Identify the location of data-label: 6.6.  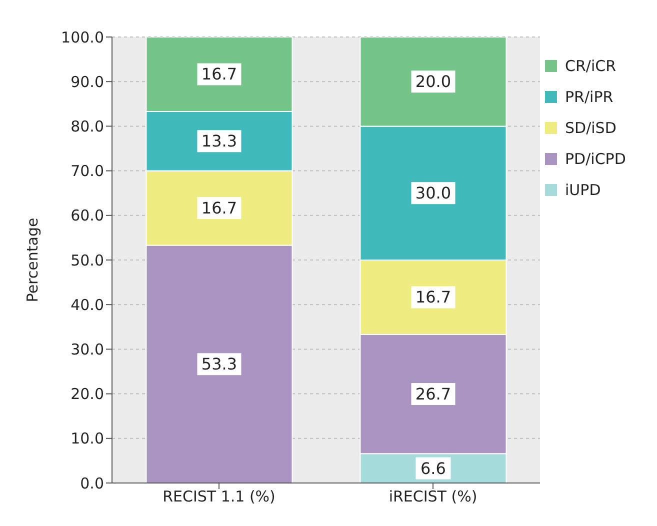
(433, 468).